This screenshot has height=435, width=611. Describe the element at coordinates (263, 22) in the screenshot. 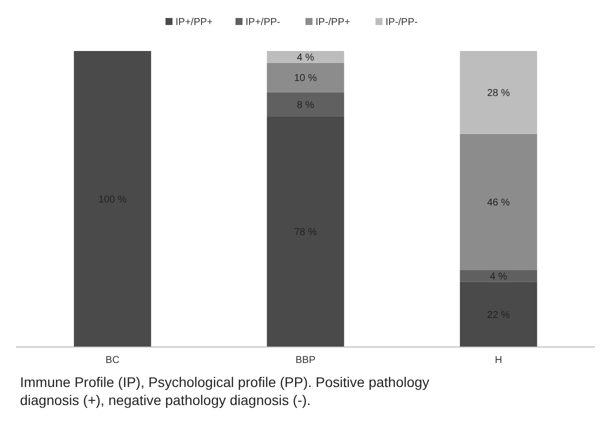

I see `legend-label: IP+/PP-` at that location.